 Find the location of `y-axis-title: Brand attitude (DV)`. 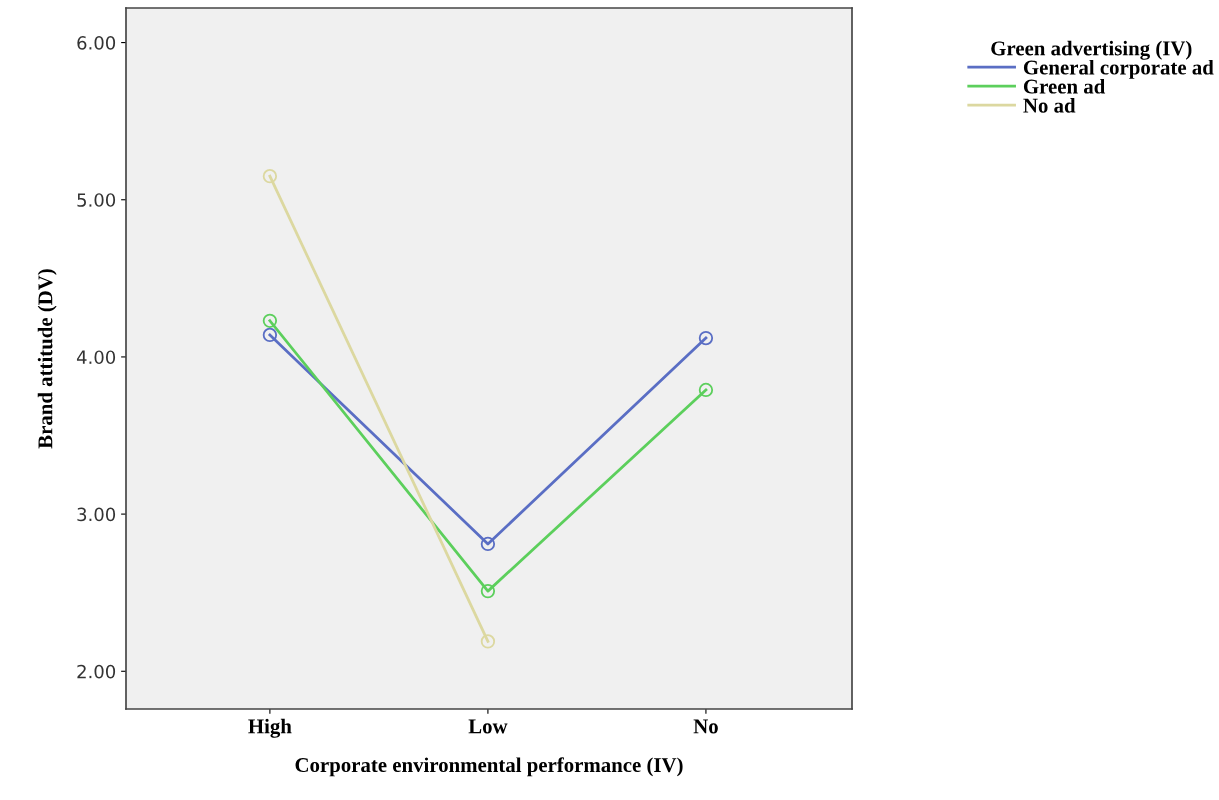

y-axis-title: Brand attitude (DV) is located at coordinates (47, 359).